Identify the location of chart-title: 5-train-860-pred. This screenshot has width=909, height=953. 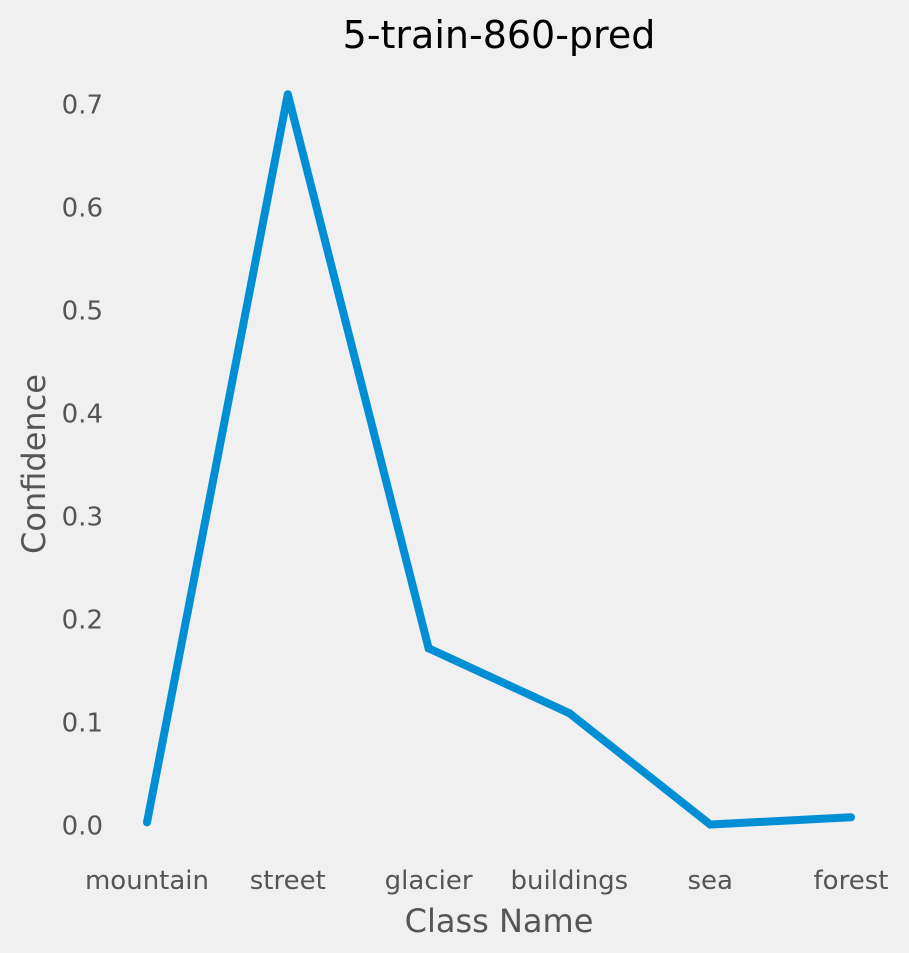
(499, 35).